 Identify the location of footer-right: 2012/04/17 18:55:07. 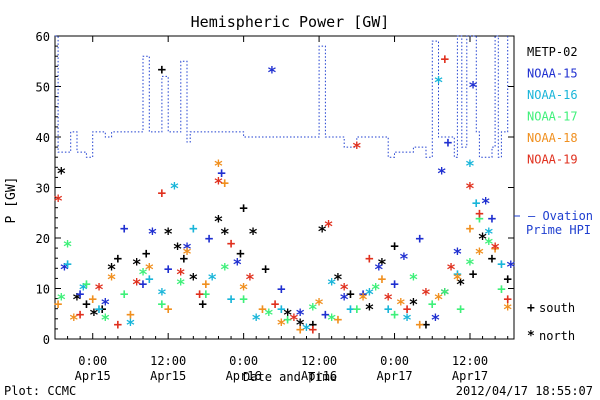
(524, 391).